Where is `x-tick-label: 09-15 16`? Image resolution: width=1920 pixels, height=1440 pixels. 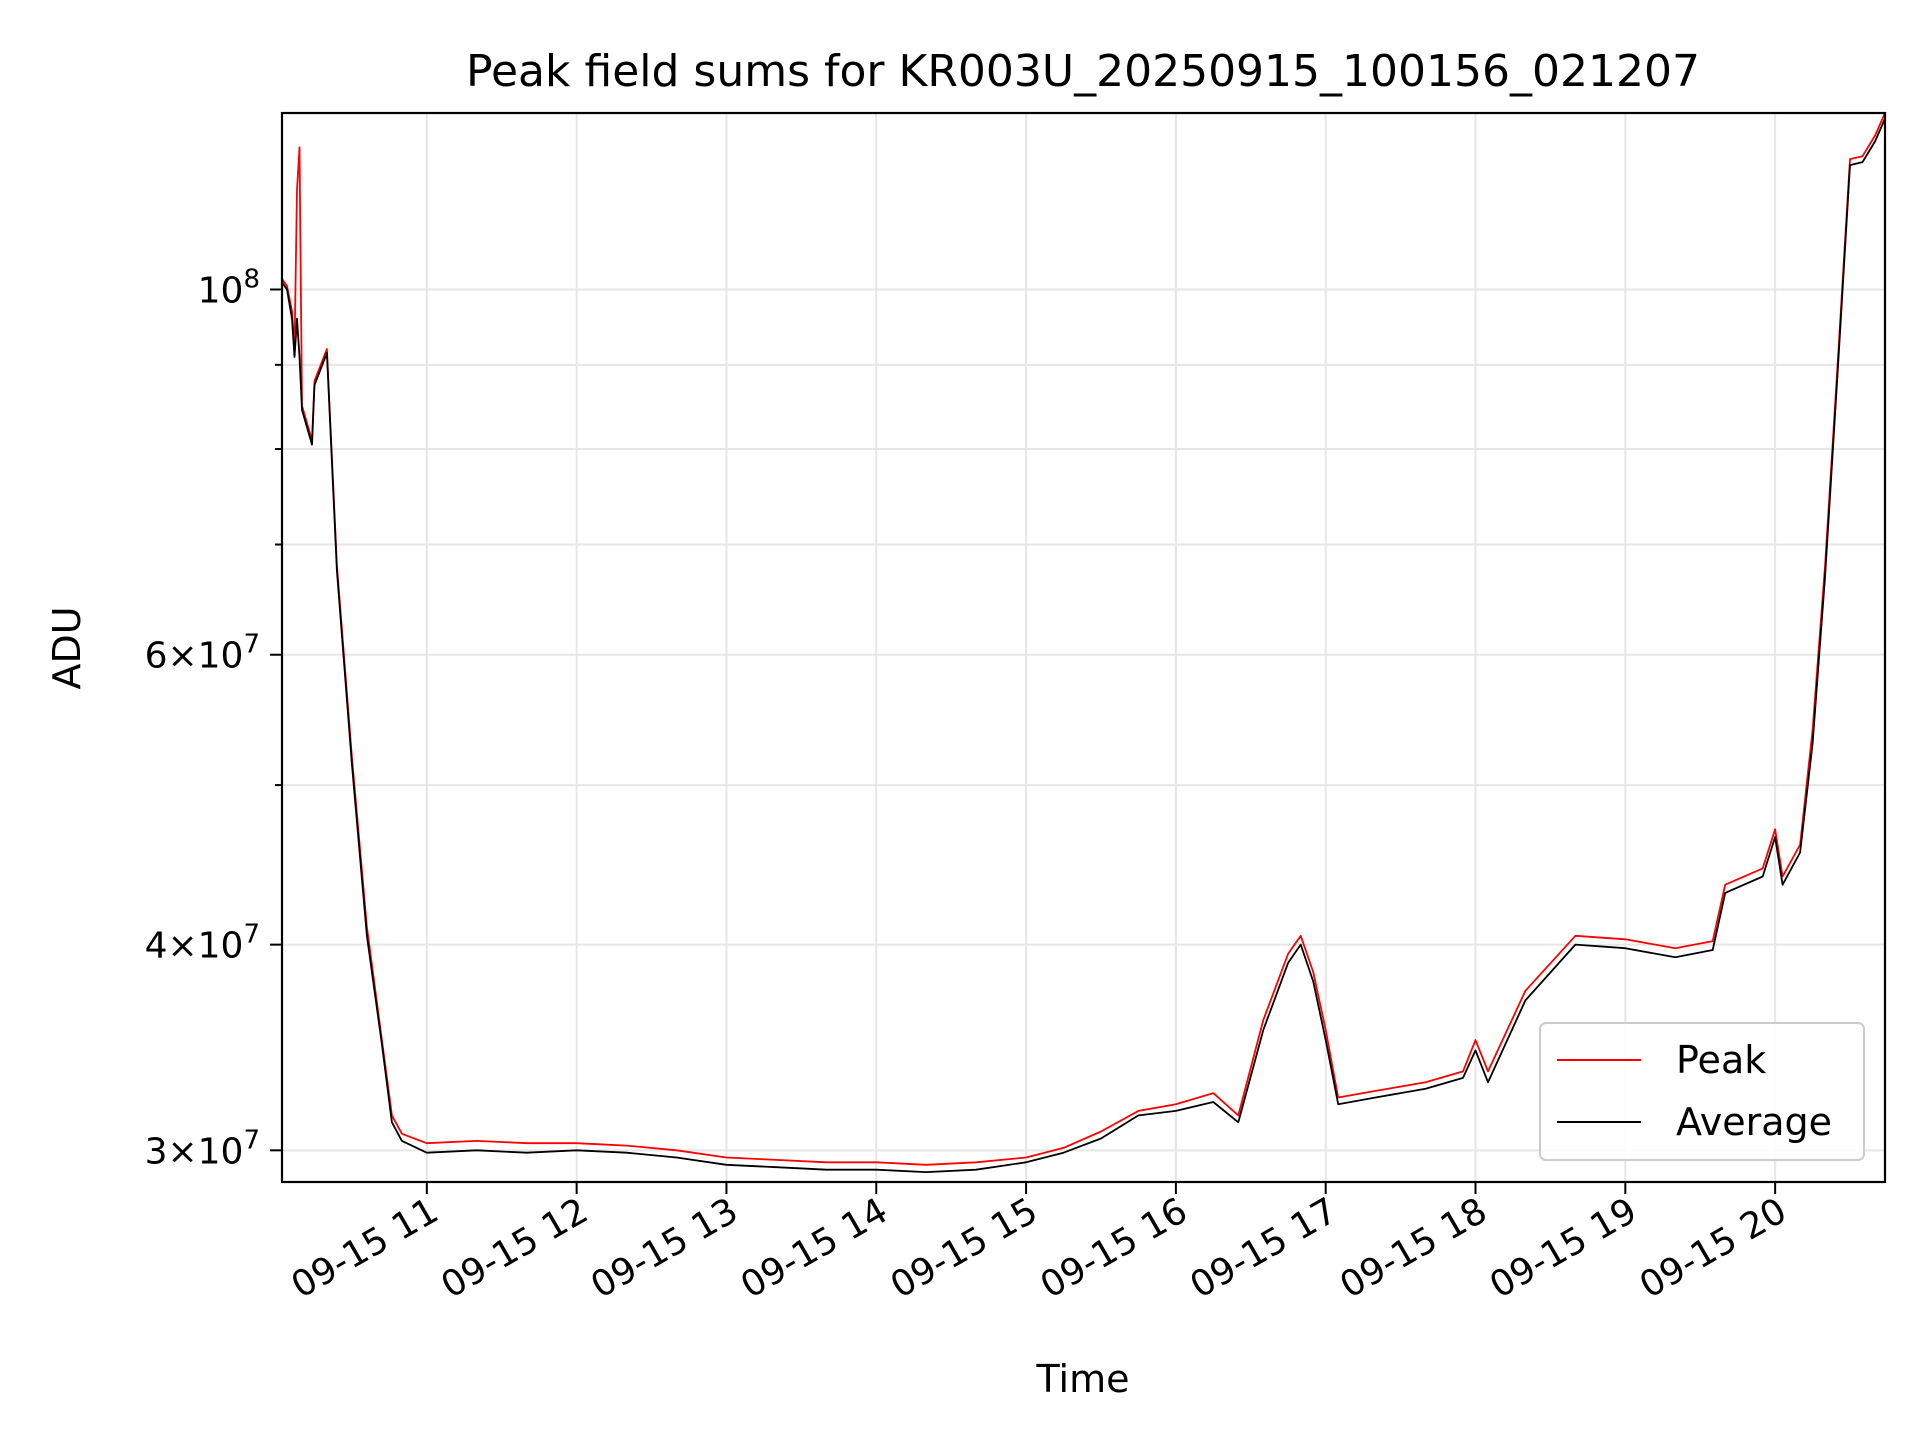
x-tick-label: 09-15 16 is located at coordinates (1114, 1248).